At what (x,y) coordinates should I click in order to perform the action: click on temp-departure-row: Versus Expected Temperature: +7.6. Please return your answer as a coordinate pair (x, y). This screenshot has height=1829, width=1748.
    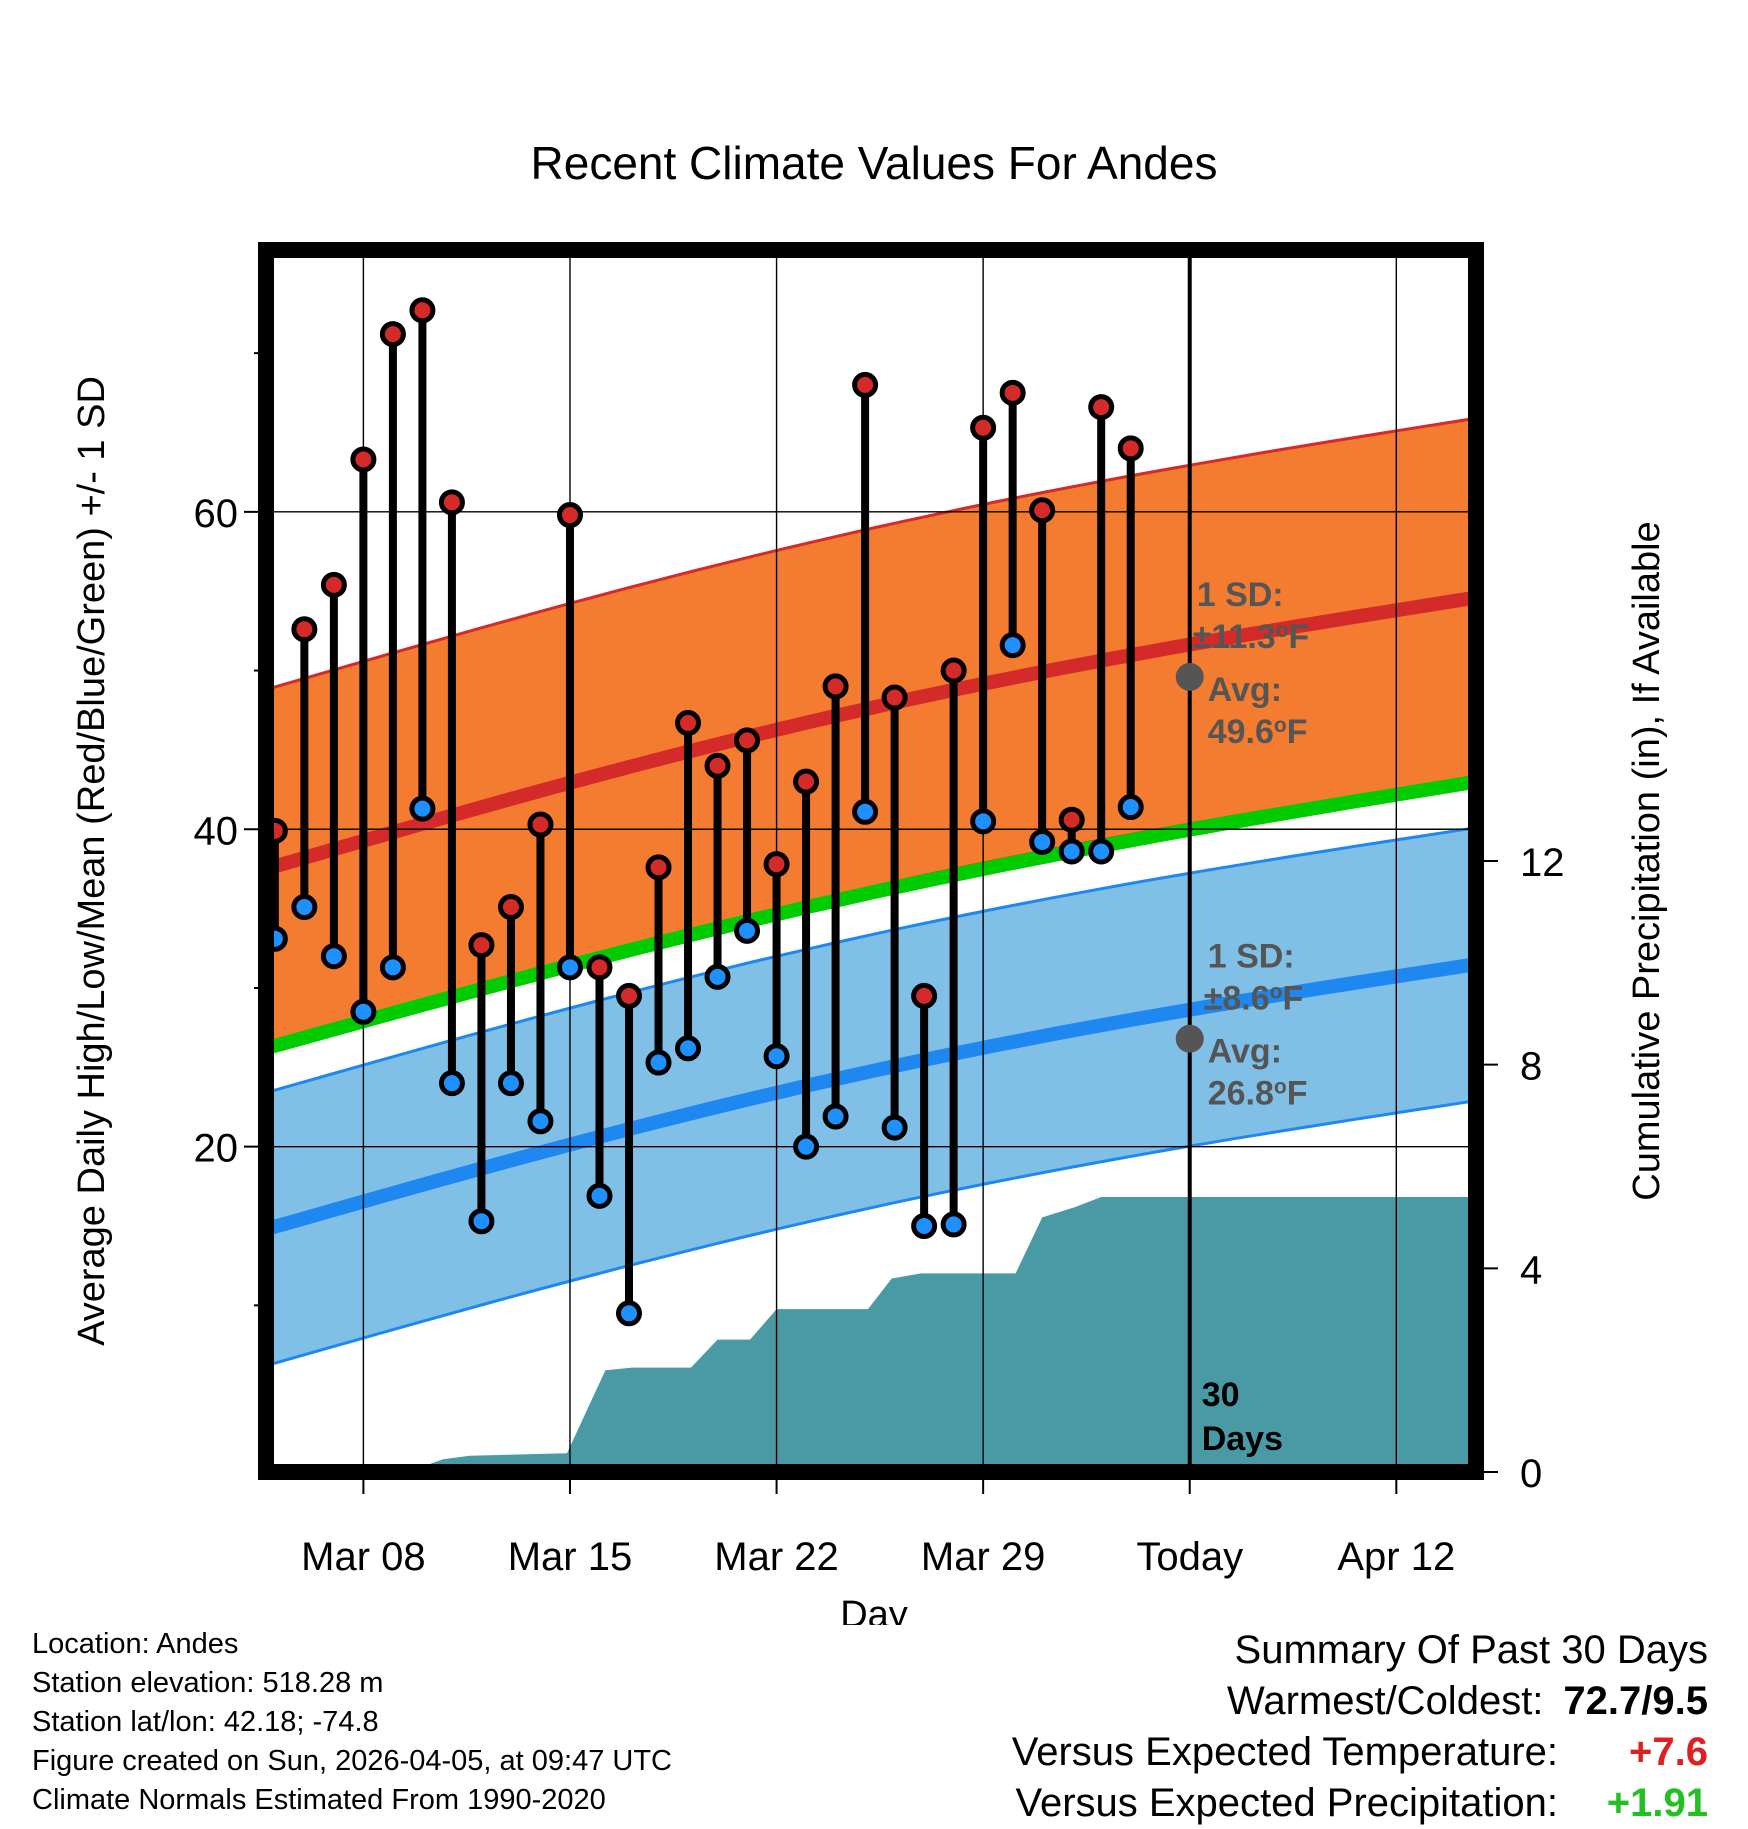
    Looking at the image, I should click on (1360, 1752).